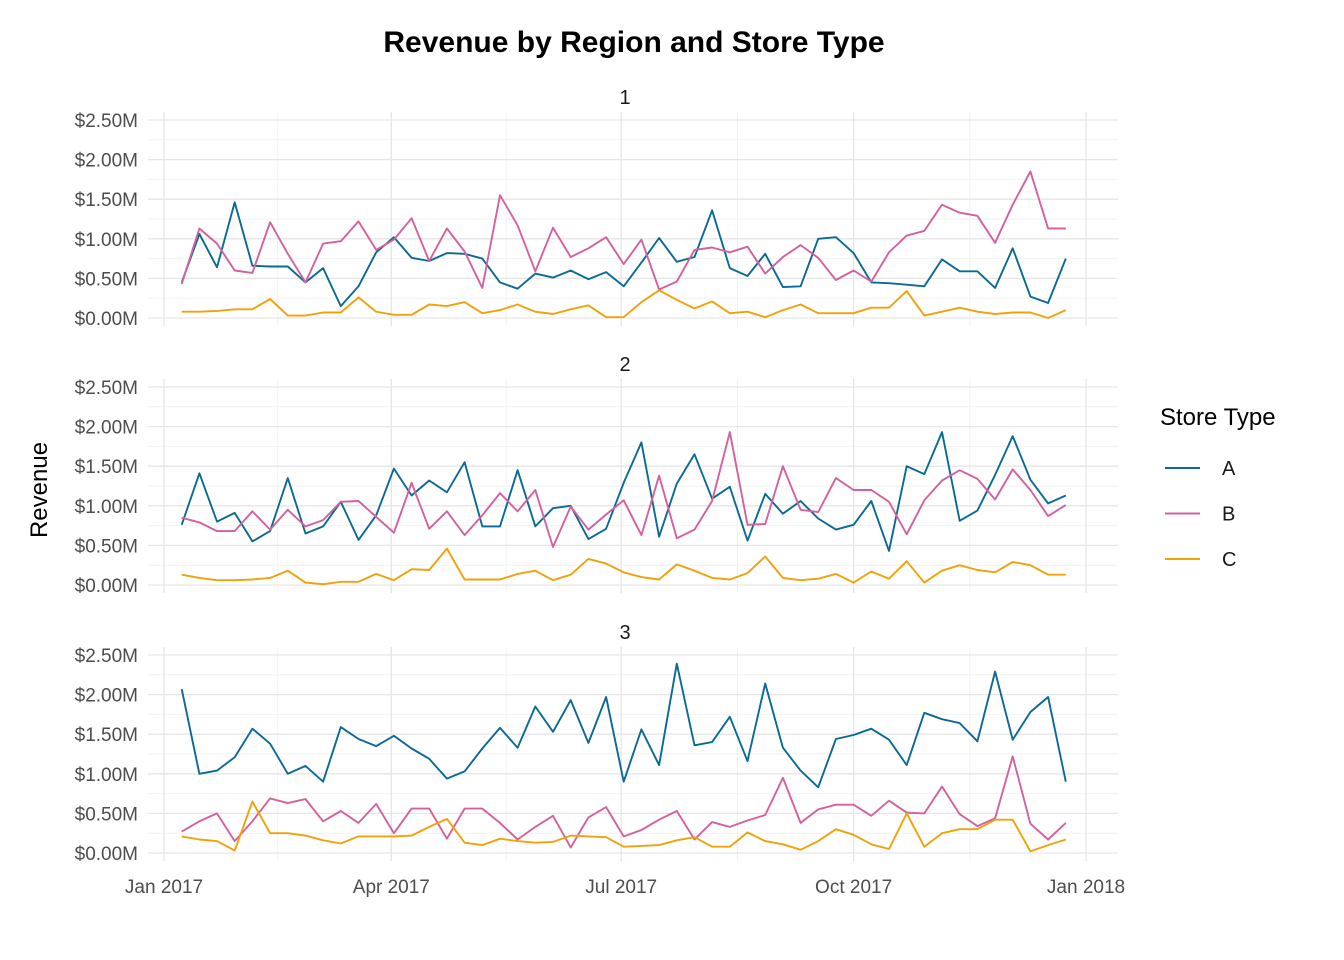 This screenshot has width=1344, height=960. I want to click on panel-label: 3, so click(624, 633).